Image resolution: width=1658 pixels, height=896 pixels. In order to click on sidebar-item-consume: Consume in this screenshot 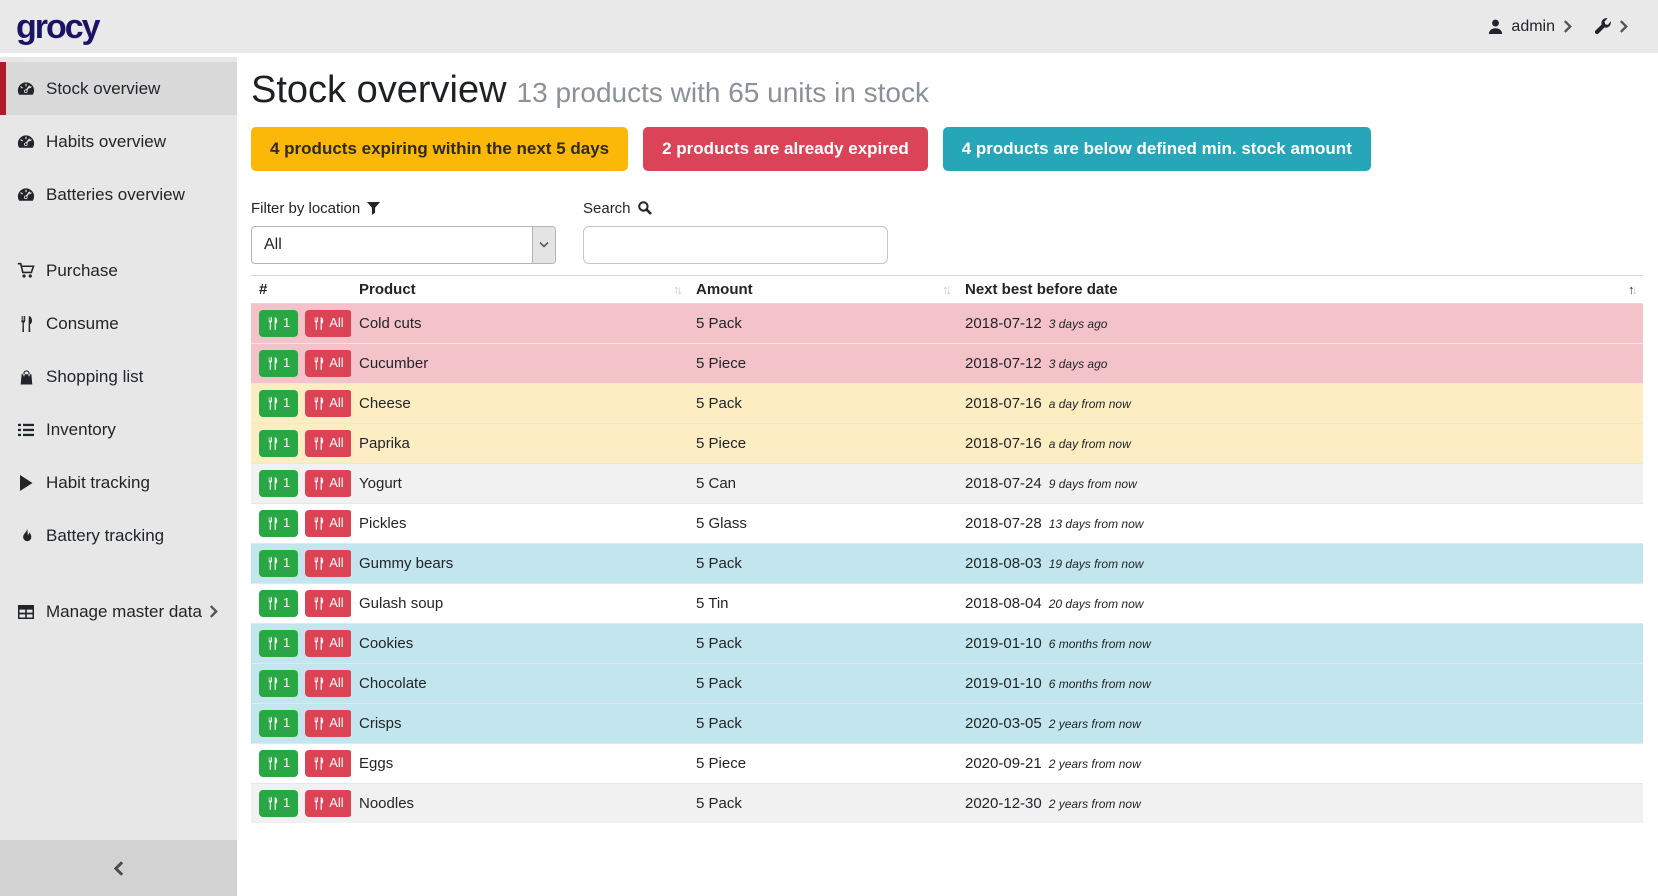, I will do `click(118, 323)`.